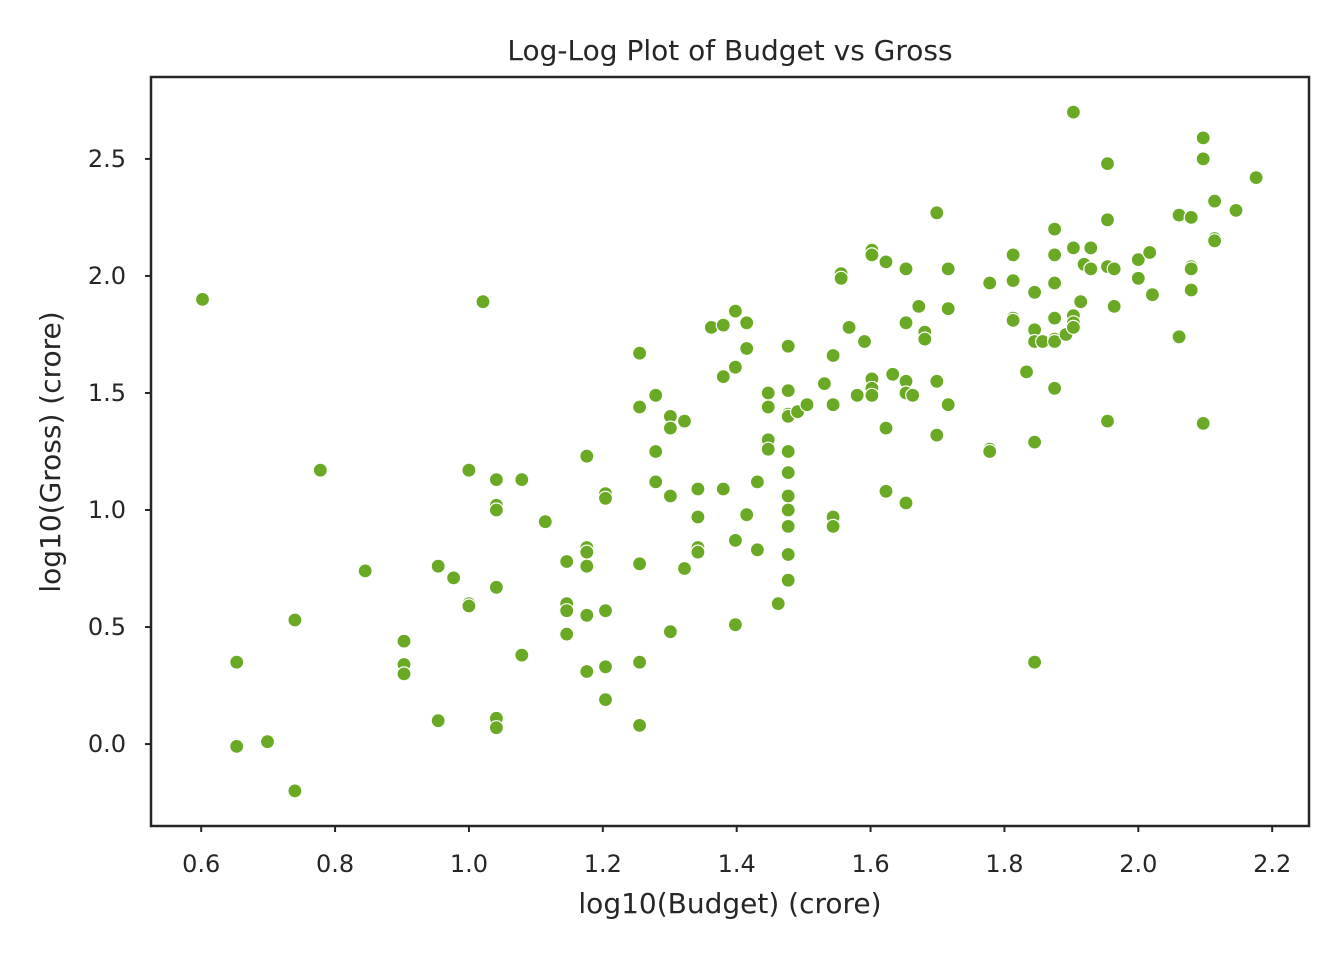  I want to click on y-tick-label: 2.0, so click(107, 276).